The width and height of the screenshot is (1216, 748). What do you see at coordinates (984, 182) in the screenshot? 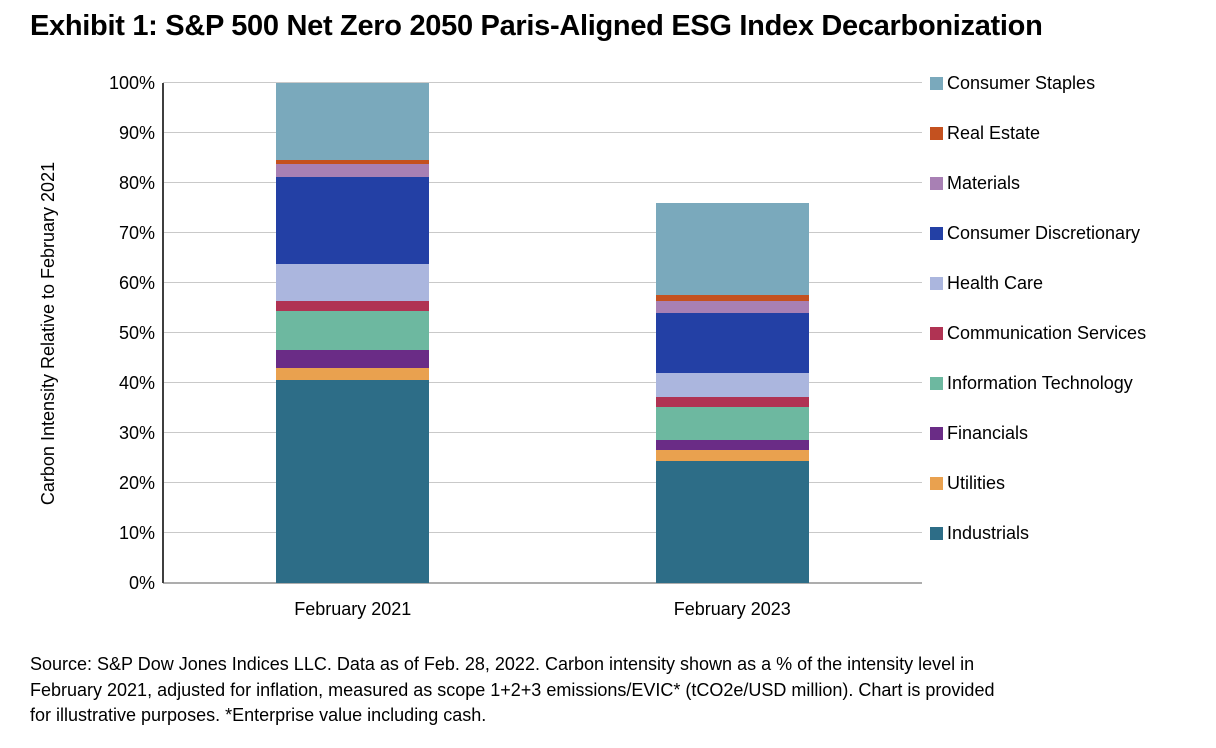
I see `legend-label: Materials` at bounding box center [984, 182].